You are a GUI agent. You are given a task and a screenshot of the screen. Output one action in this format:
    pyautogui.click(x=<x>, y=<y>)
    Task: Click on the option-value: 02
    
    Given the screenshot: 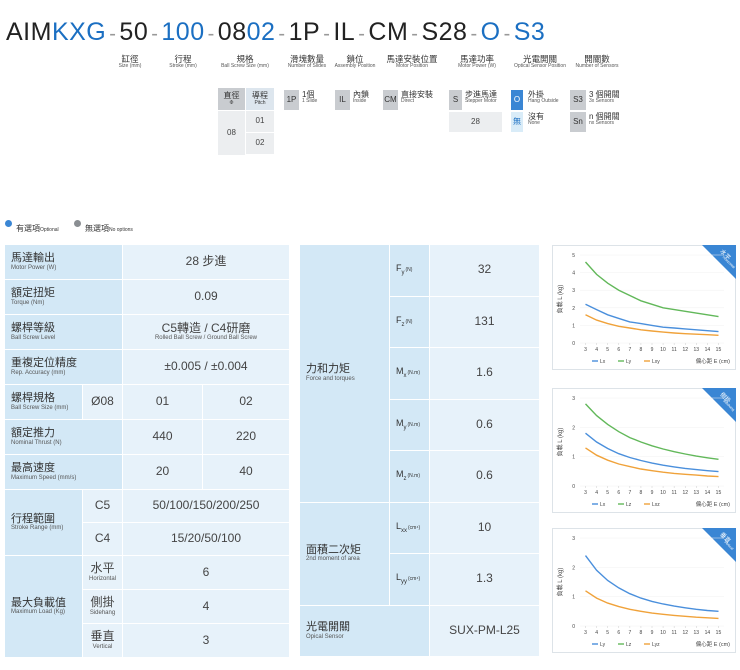 What is the action you would take?
    pyautogui.click(x=260, y=143)
    